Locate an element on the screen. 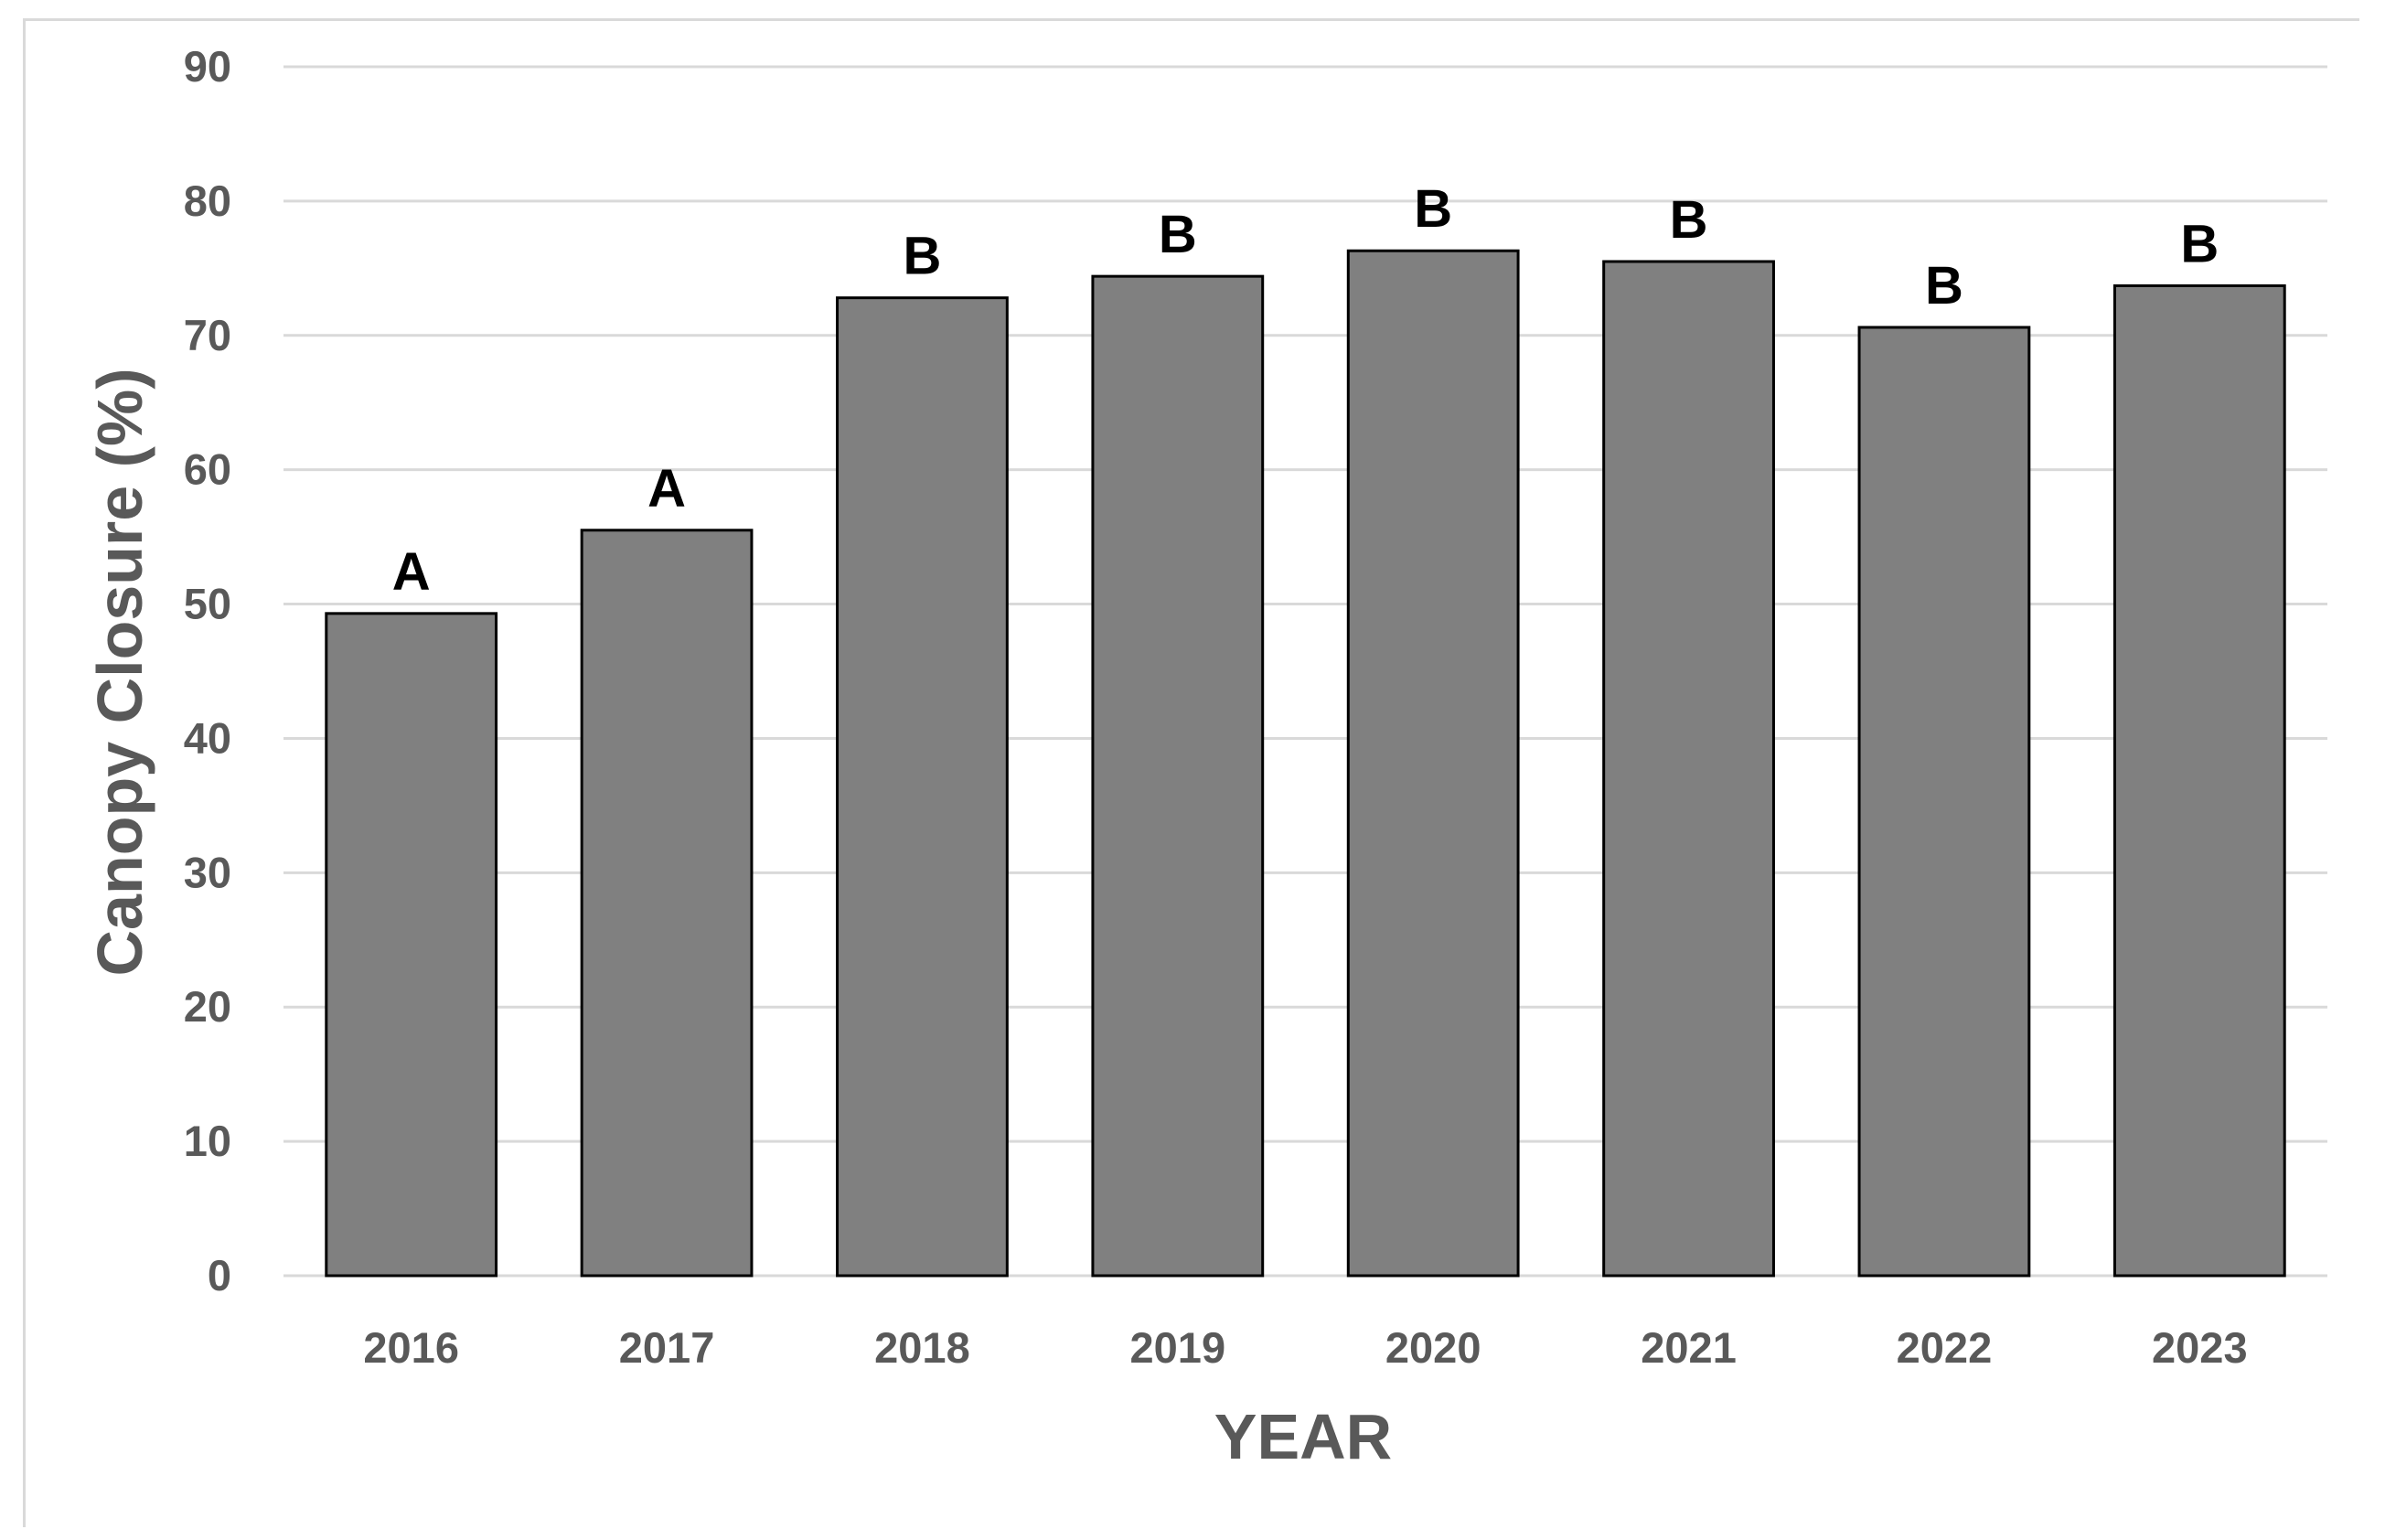  x-tick-label: 2021 is located at coordinates (1689, 1347).